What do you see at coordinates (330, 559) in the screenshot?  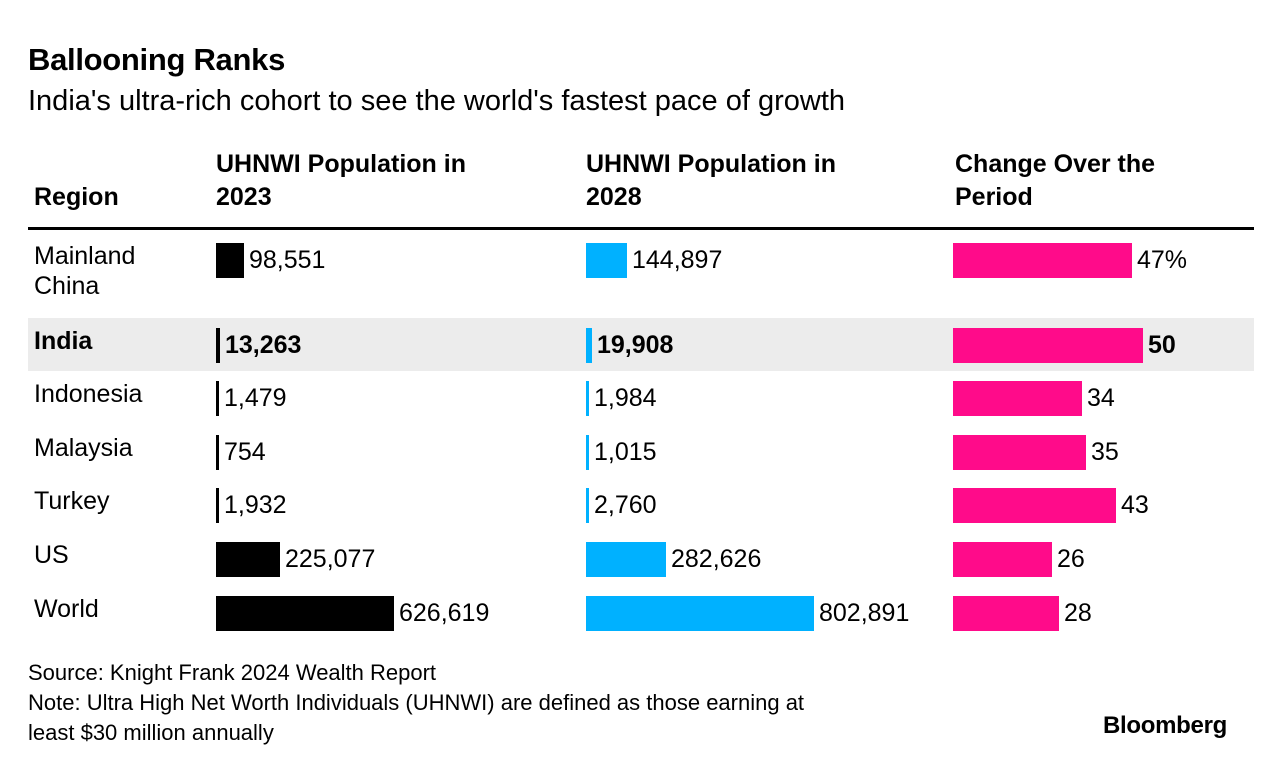 I see `pop2023-value-label: 225,077` at bounding box center [330, 559].